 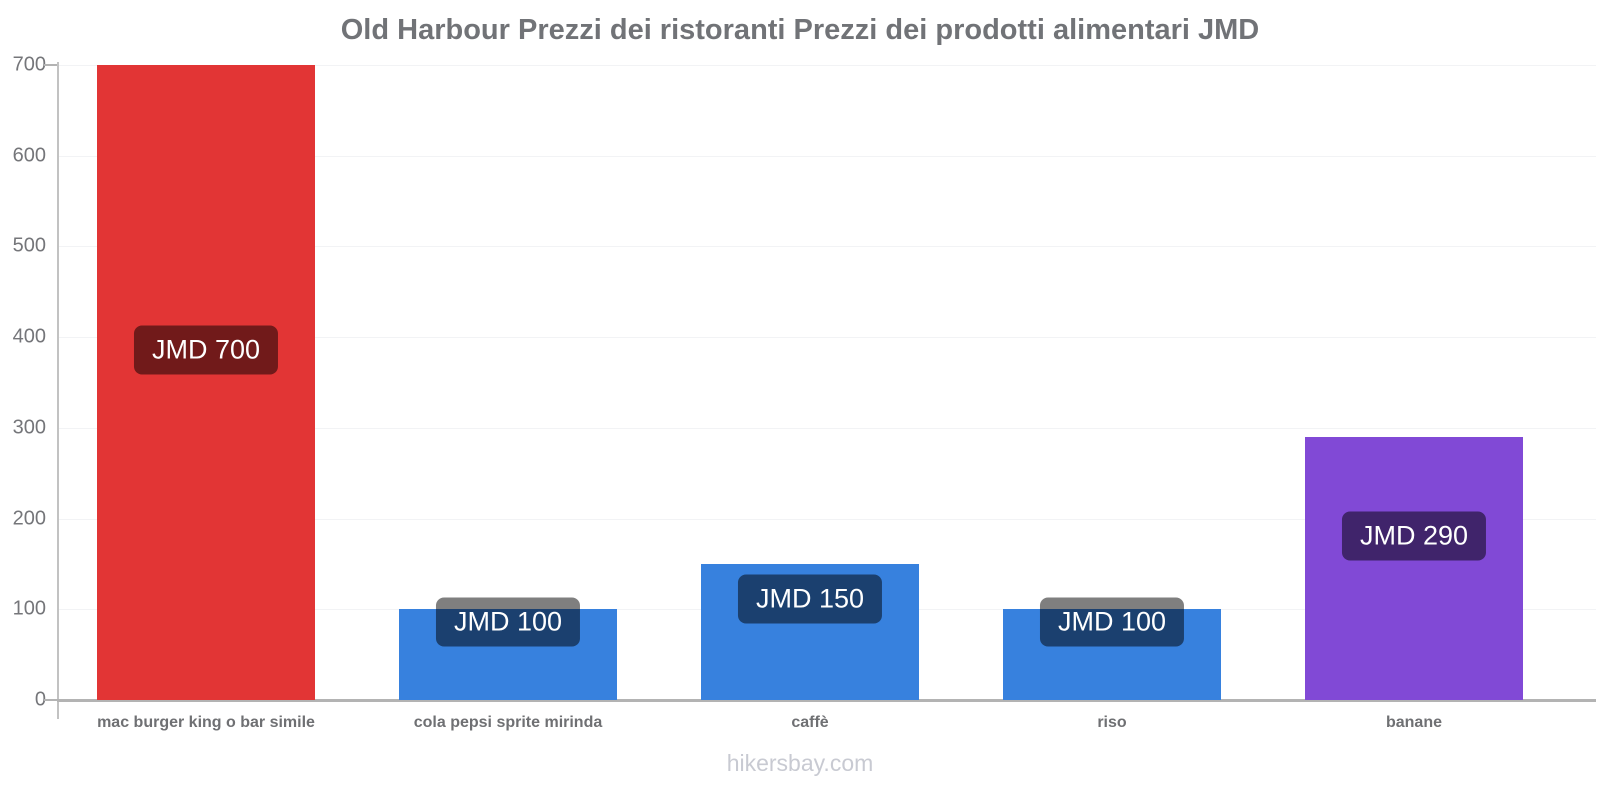 I want to click on y-tick-label-700: 700, so click(x=29, y=64).